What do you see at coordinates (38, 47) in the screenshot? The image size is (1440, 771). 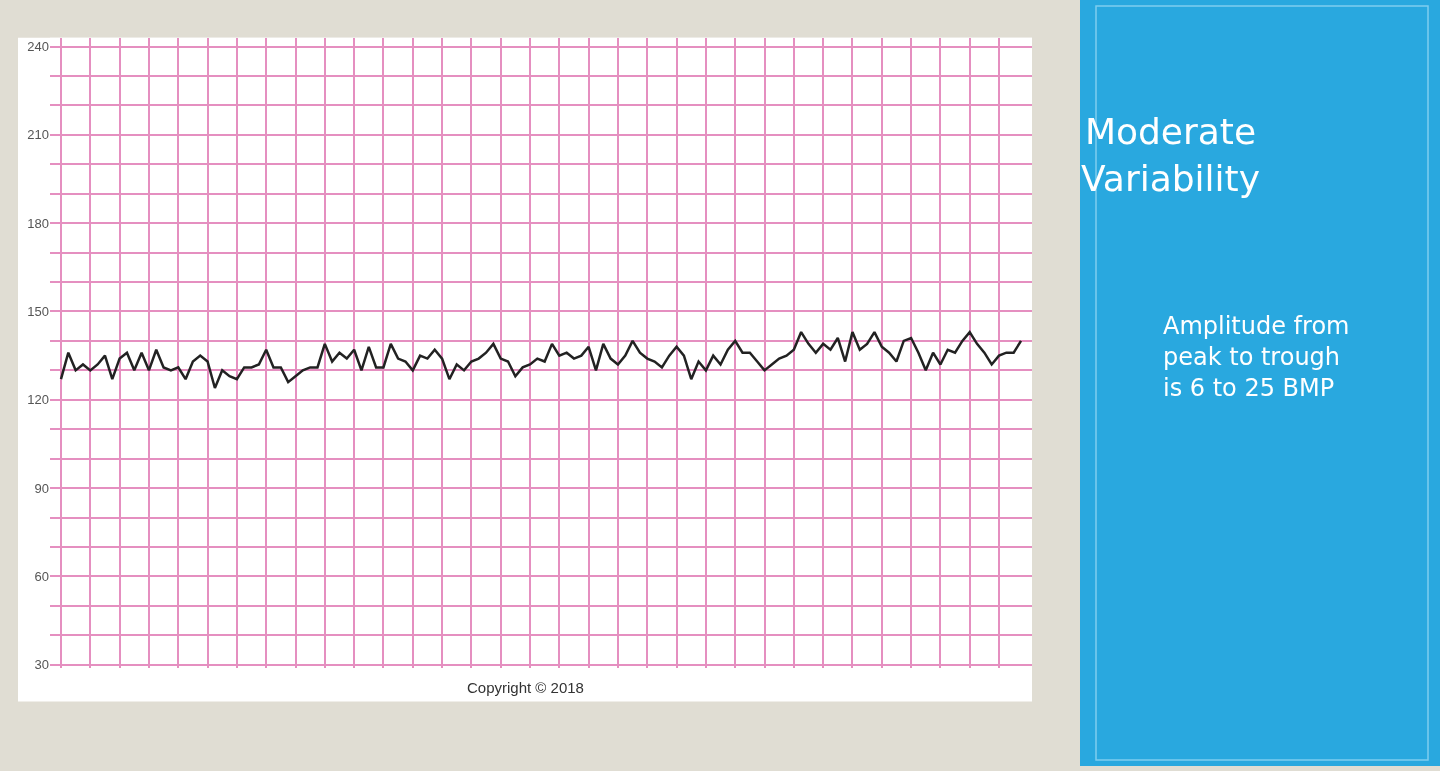 I see `y-tick-label: 240` at bounding box center [38, 47].